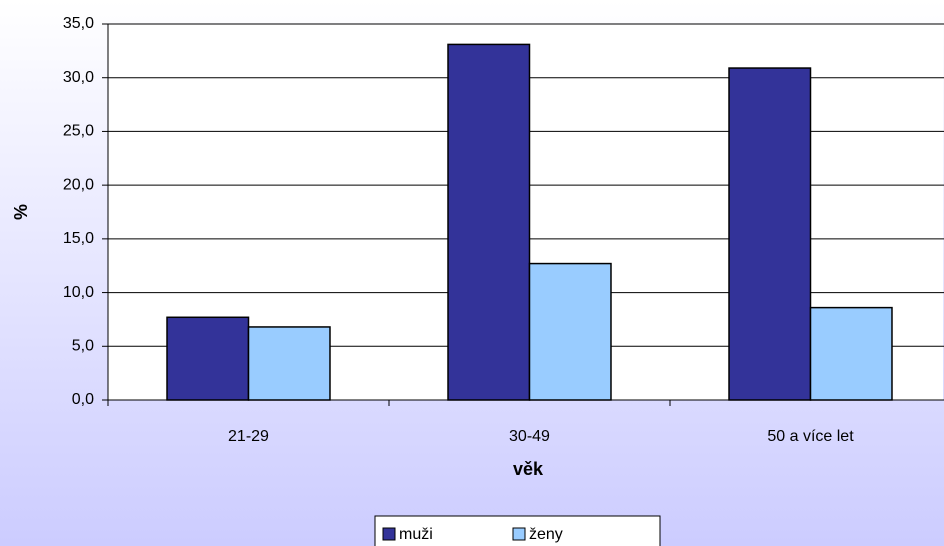 The width and height of the screenshot is (944, 546). What do you see at coordinates (78, 292) in the screenshot?
I see `y-tick-label: 10,0` at bounding box center [78, 292].